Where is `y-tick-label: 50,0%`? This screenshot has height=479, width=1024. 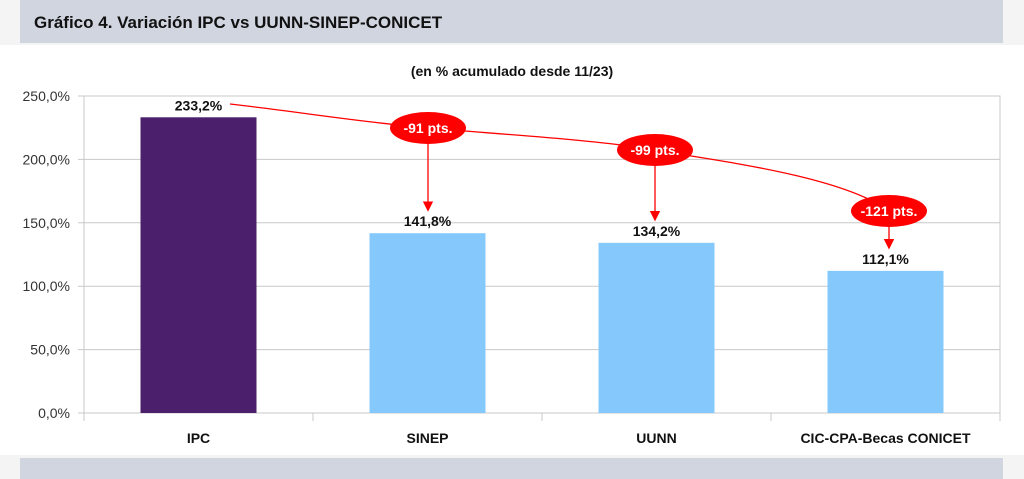 y-tick-label: 50,0% is located at coordinates (50, 350).